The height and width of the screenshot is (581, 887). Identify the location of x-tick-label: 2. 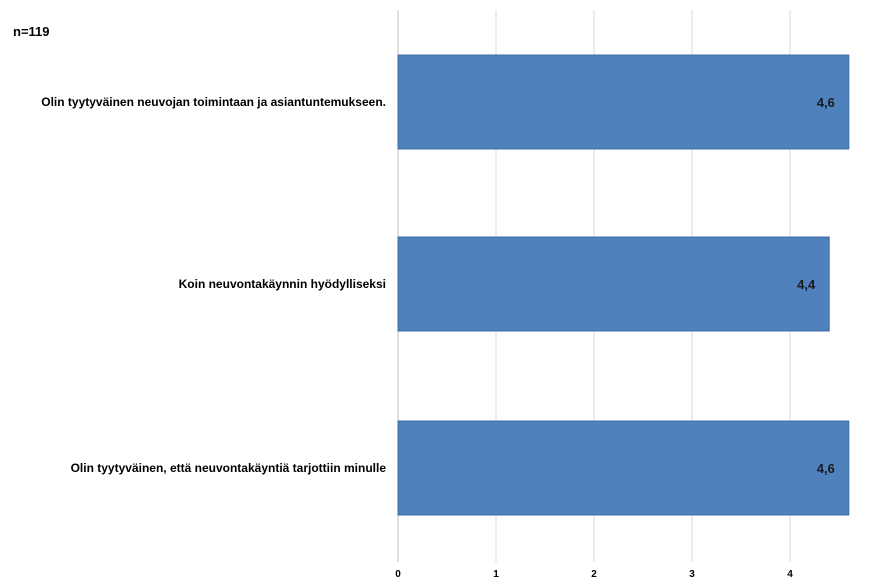
(594, 574).